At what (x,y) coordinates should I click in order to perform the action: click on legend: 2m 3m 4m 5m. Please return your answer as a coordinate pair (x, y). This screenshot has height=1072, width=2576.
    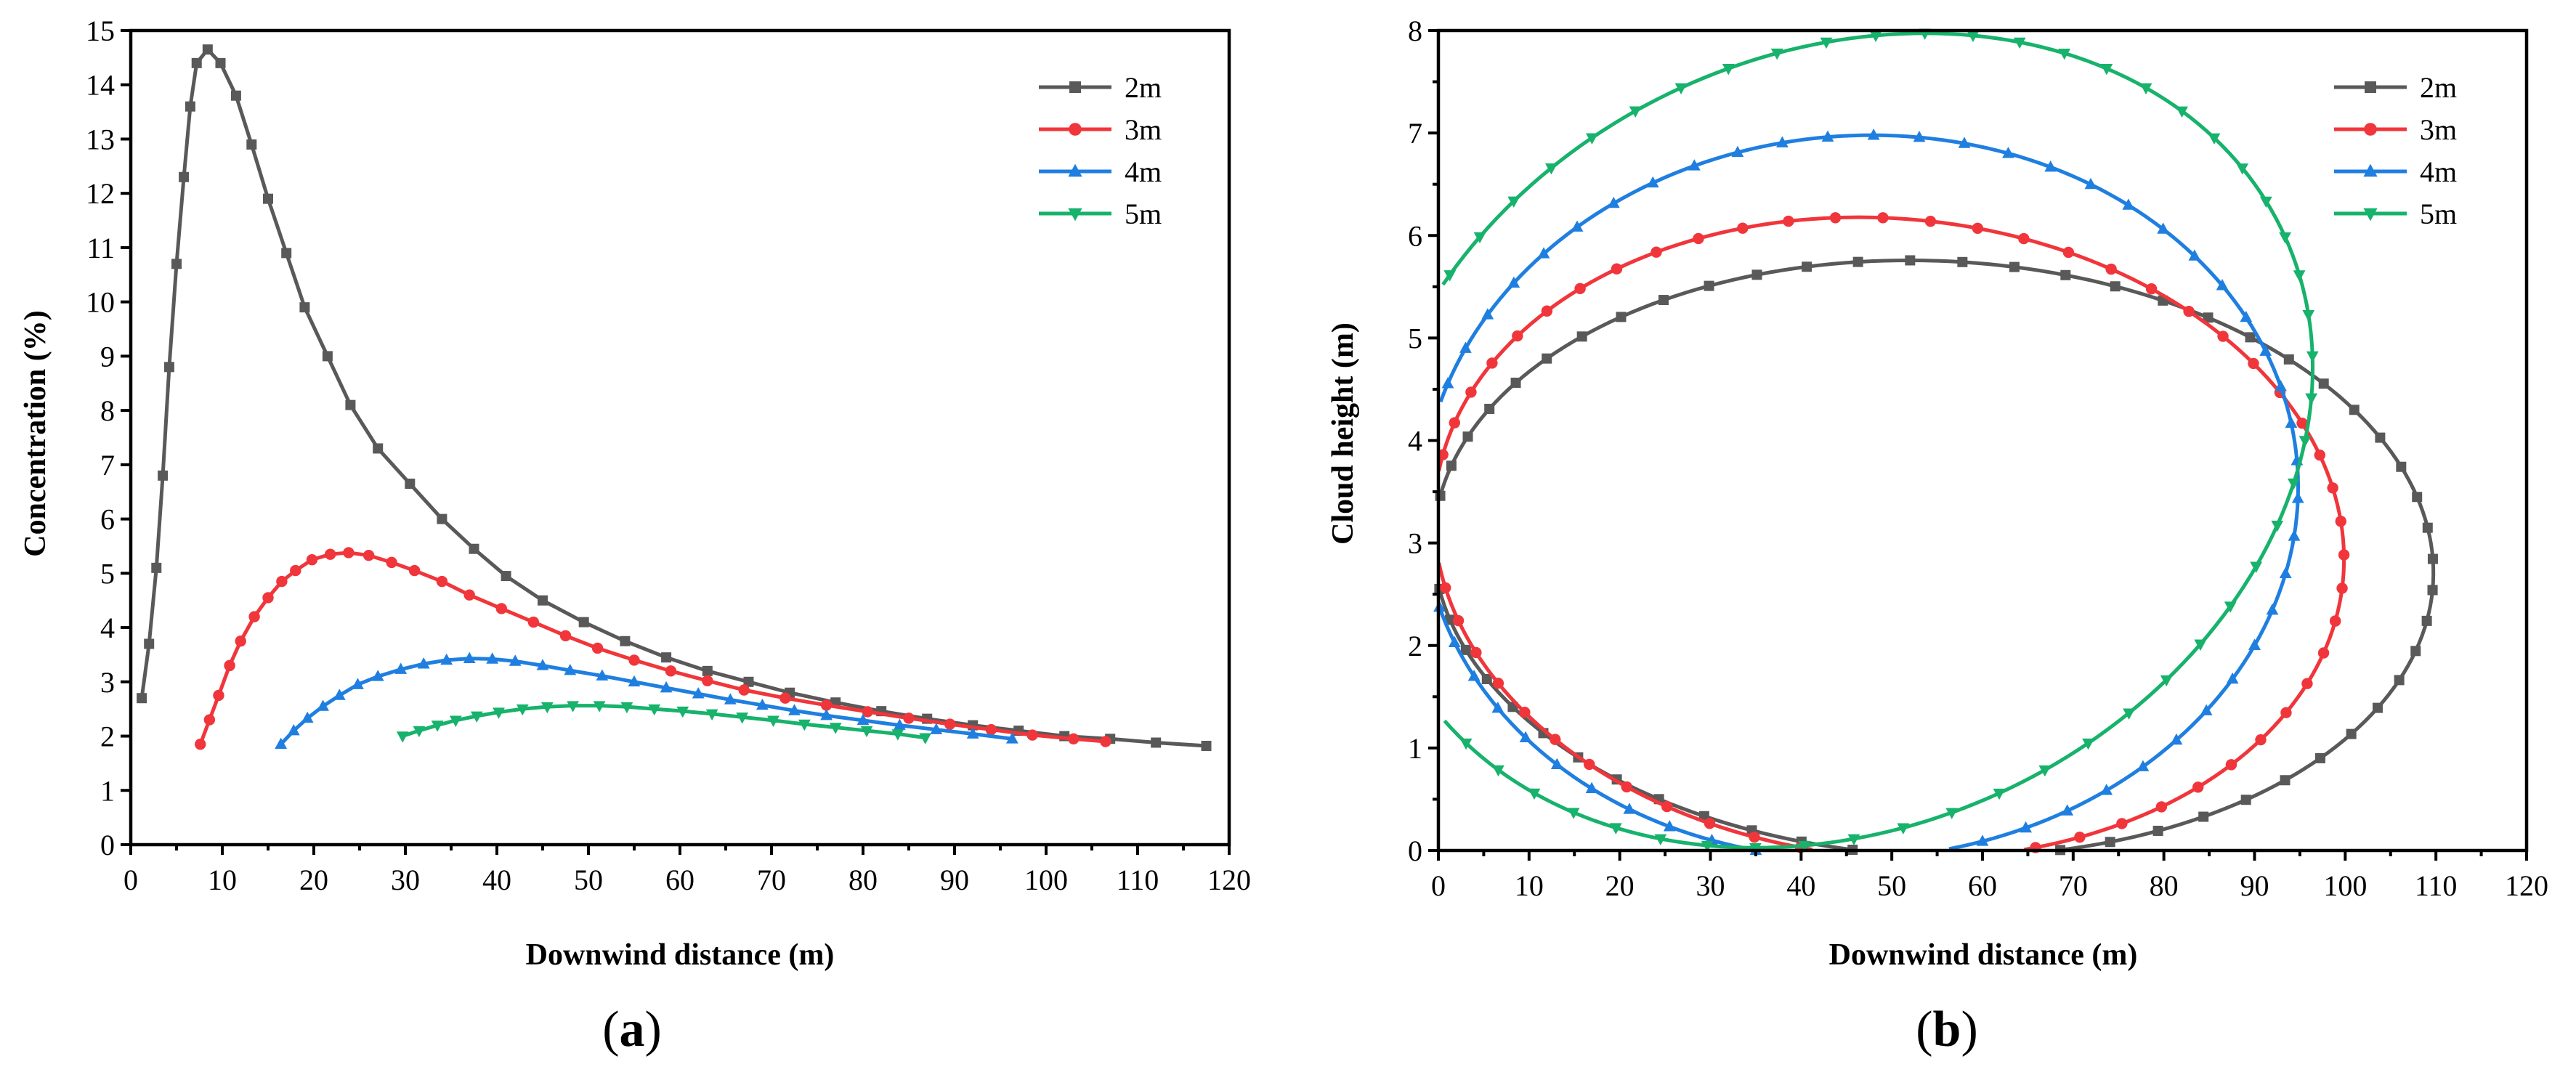
    Looking at the image, I should click on (2395, 150).